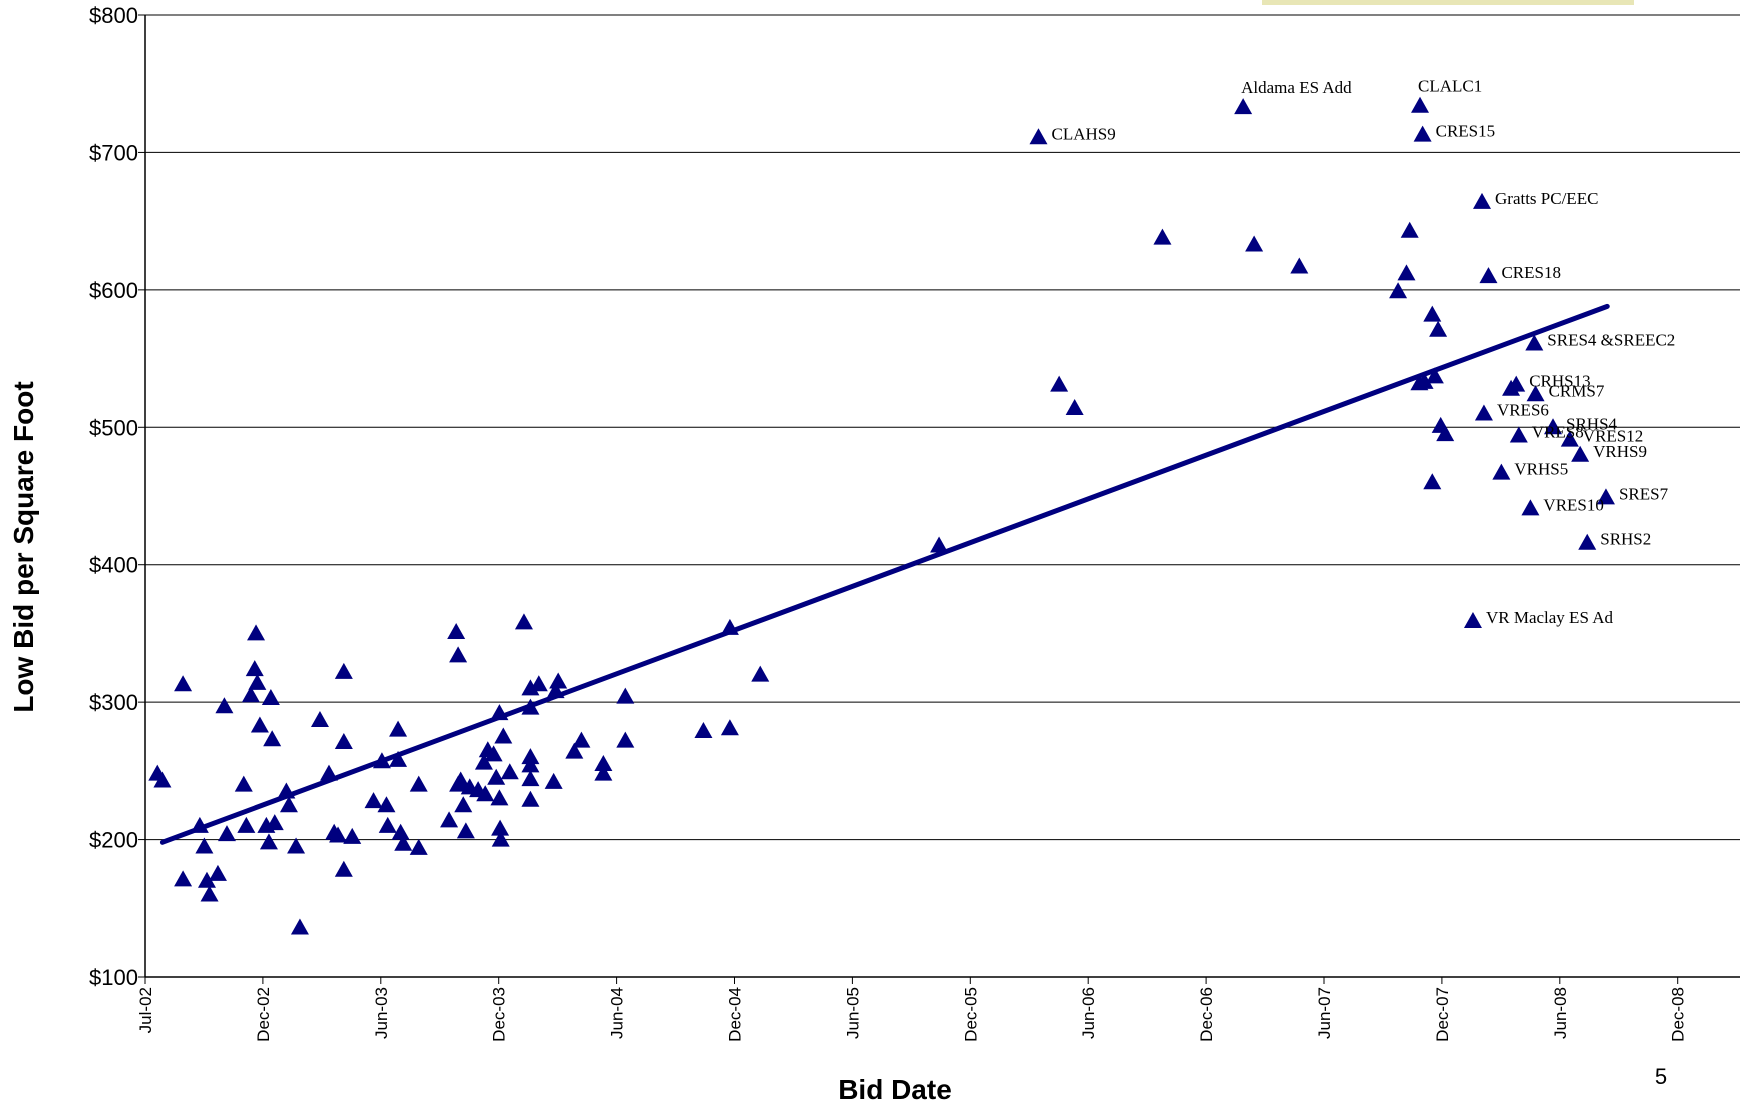 This screenshot has height=1106, width=1740. I want to click on point-label: VRES10, so click(1573, 504).